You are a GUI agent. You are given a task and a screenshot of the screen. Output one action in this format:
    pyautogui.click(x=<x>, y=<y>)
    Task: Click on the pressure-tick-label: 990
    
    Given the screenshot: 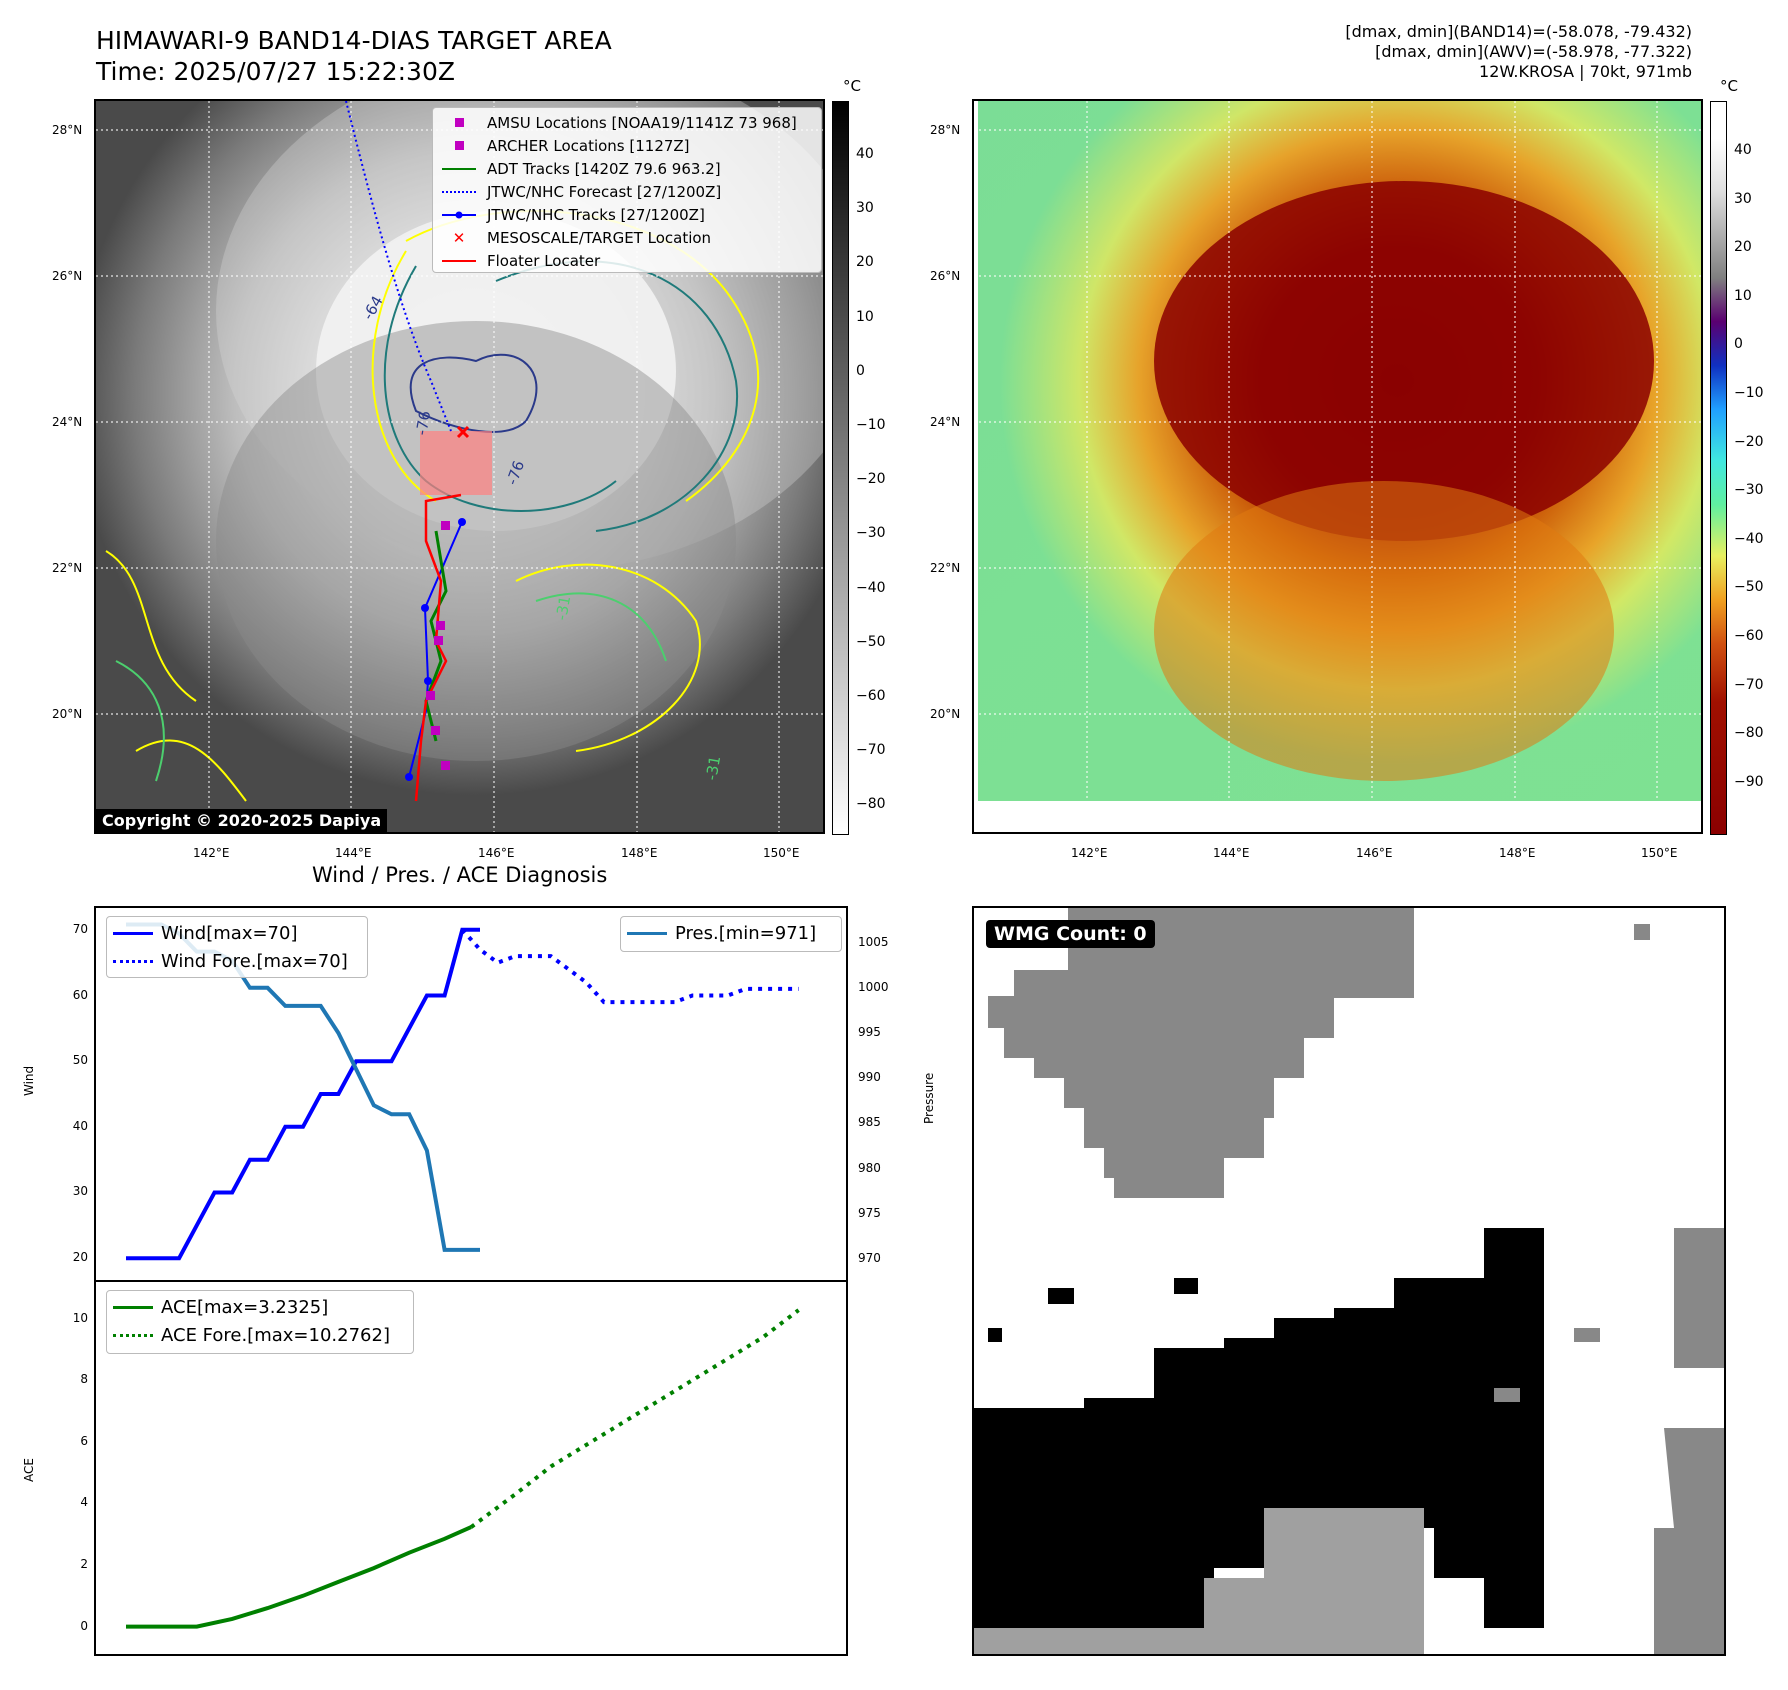 What is the action you would take?
    pyautogui.click(x=869, y=1077)
    